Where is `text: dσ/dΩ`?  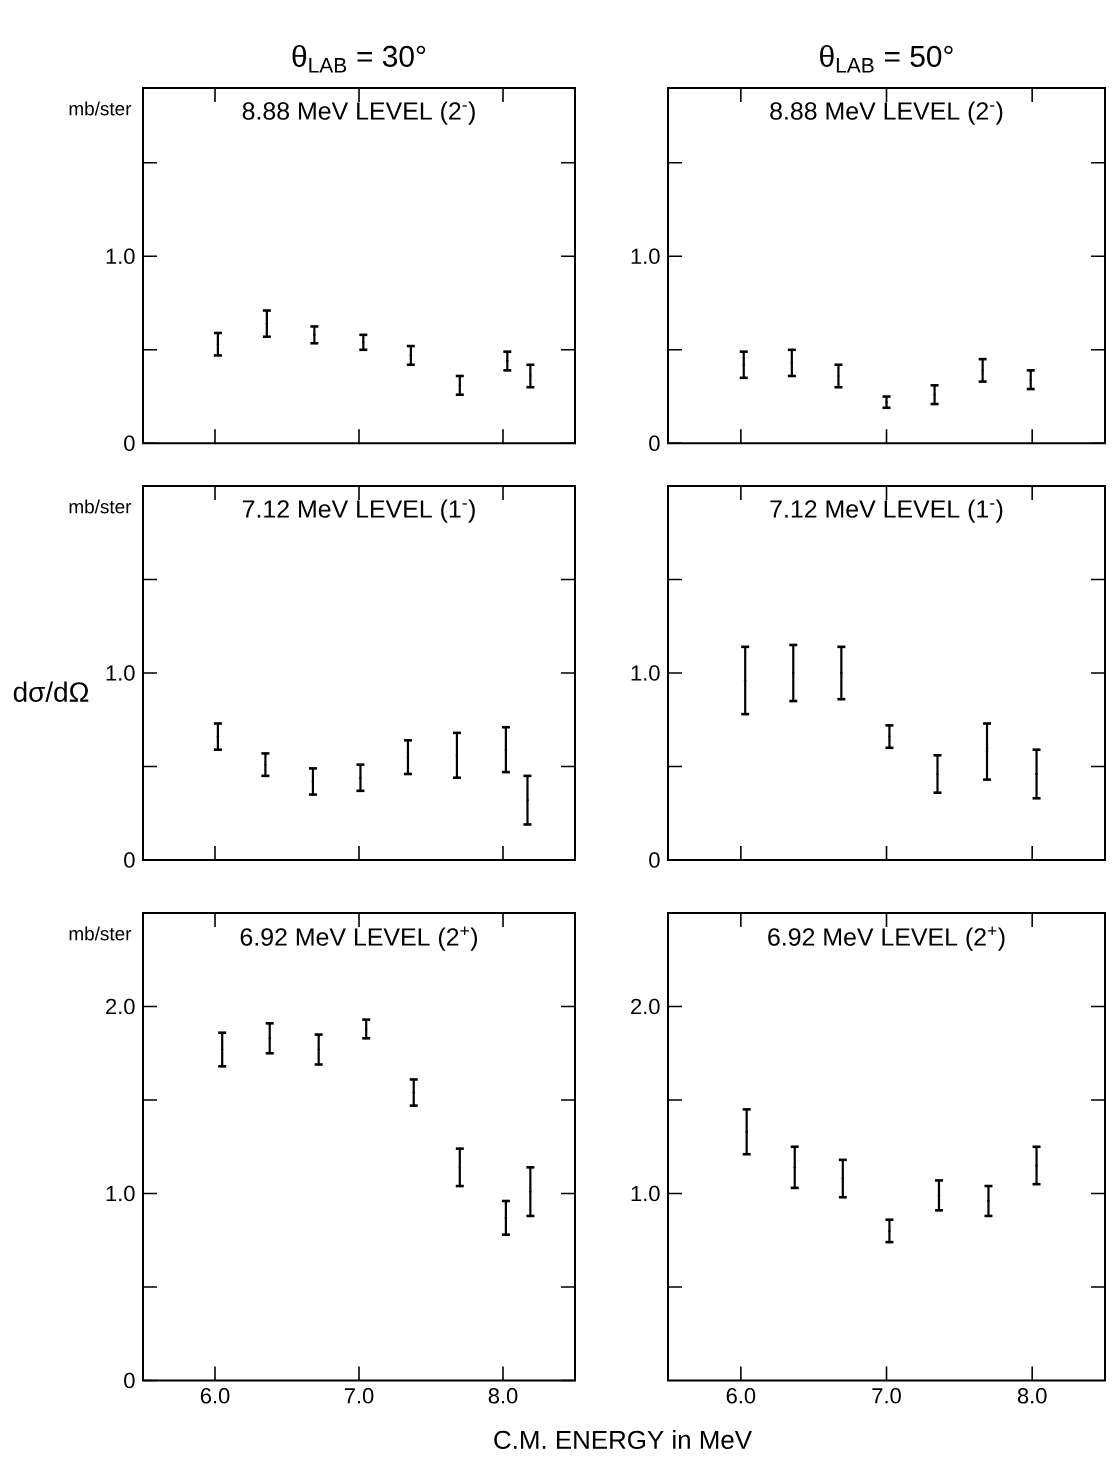 text: dσ/dΩ is located at coordinates (51, 691).